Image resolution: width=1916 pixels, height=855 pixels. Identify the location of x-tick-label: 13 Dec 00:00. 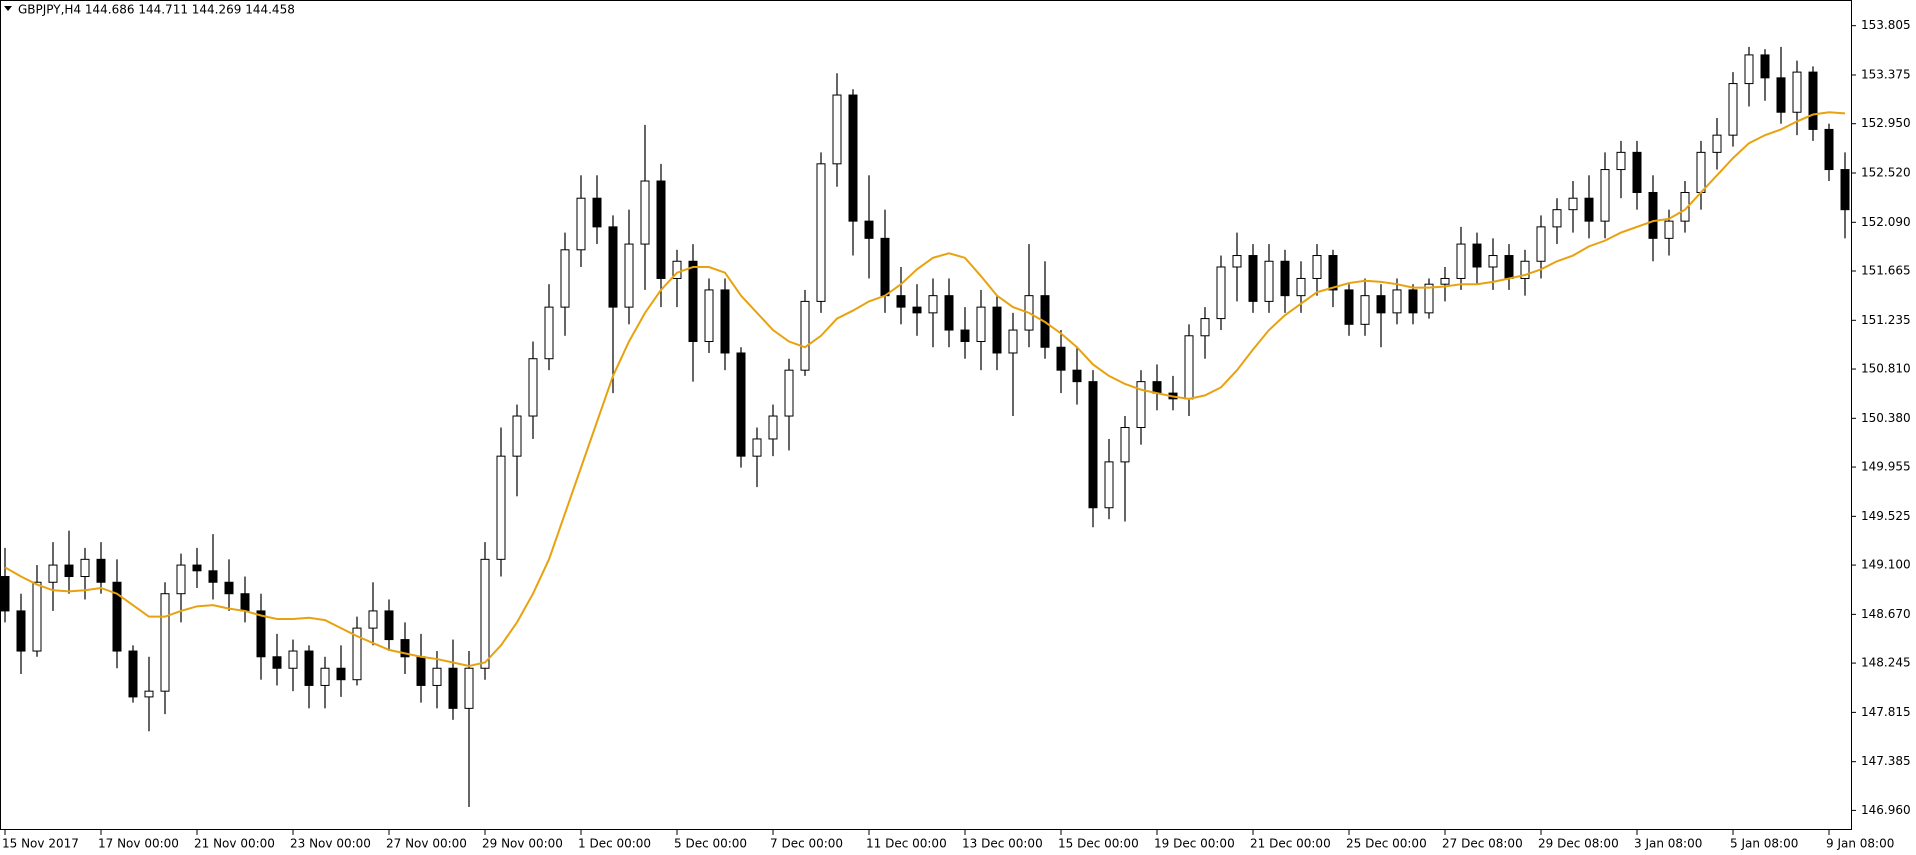
(1002, 844).